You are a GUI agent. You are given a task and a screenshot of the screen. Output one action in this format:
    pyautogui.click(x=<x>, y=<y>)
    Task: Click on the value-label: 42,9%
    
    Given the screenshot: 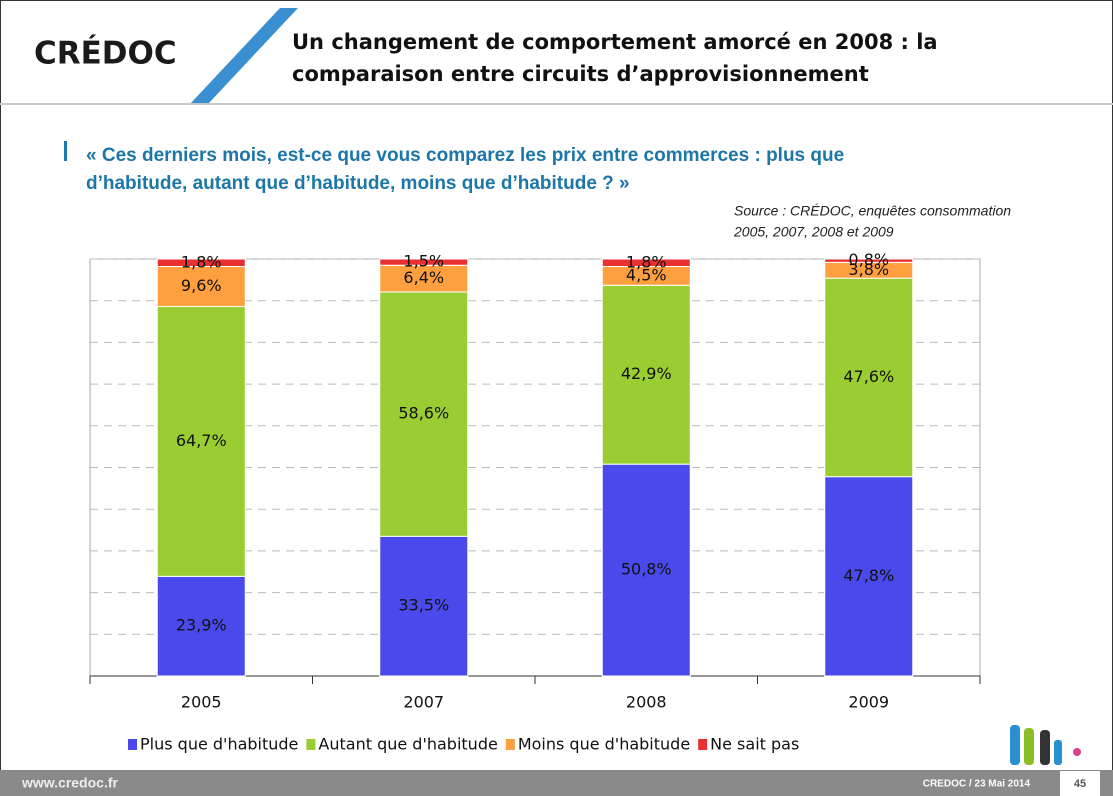 What is the action you would take?
    pyautogui.click(x=646, y=373)
    